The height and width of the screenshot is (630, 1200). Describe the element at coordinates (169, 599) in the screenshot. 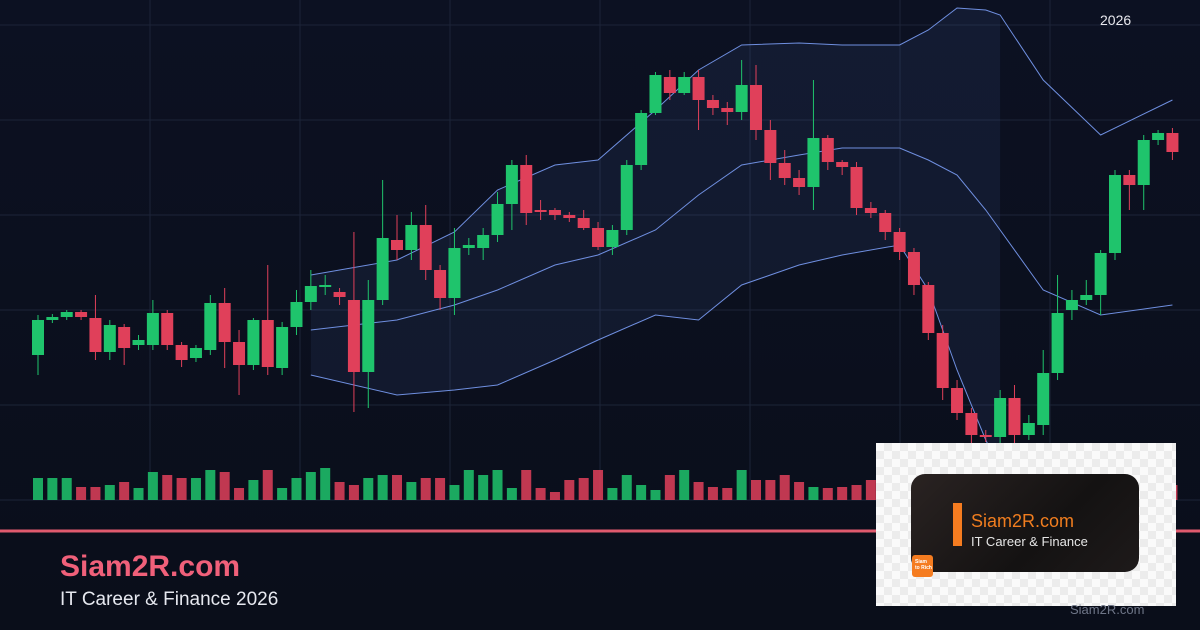

I see `brand-tagline: IT Career & Finance 2026` at that location.